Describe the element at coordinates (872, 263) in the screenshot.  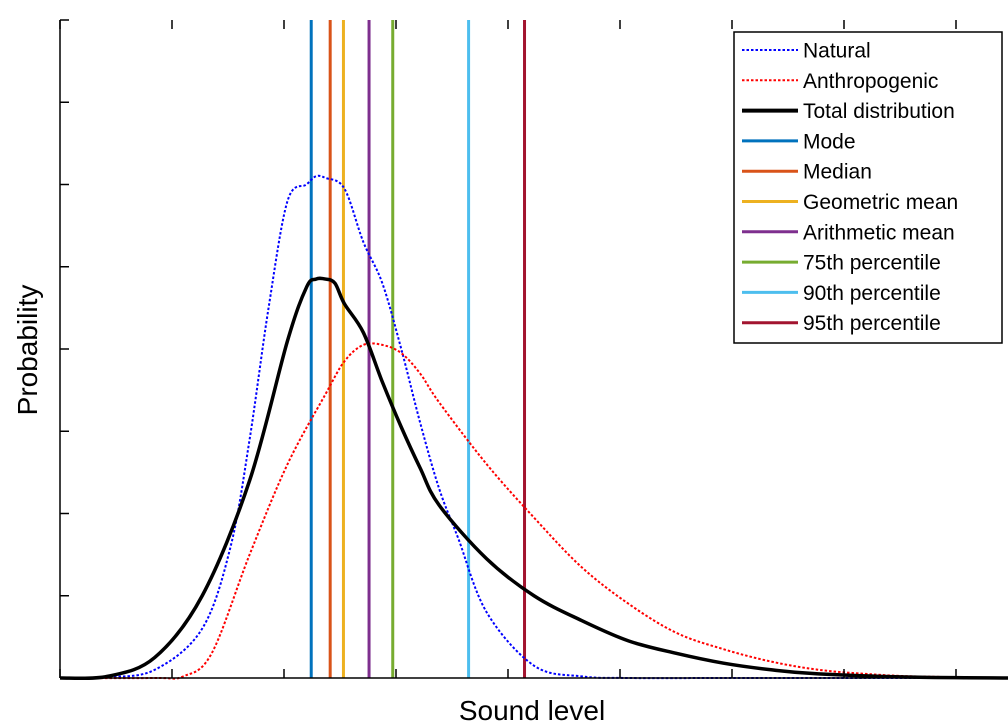
I see `legend-label-75th-percentile: 75th percentile` at that location.